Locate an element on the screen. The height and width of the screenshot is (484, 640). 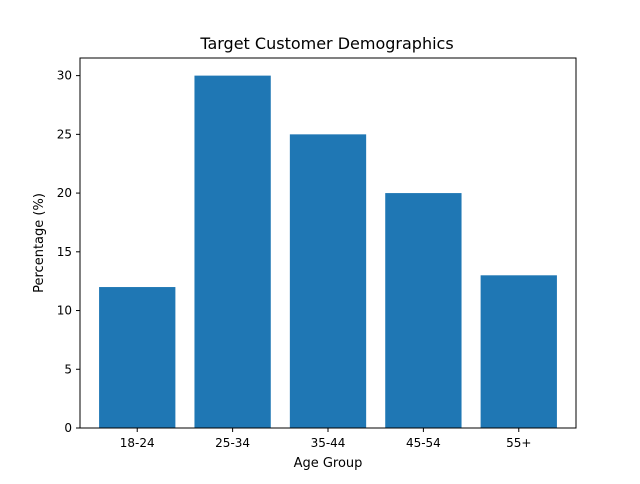
x-tick-label: 18-24 is located at coordinates (137, 443).